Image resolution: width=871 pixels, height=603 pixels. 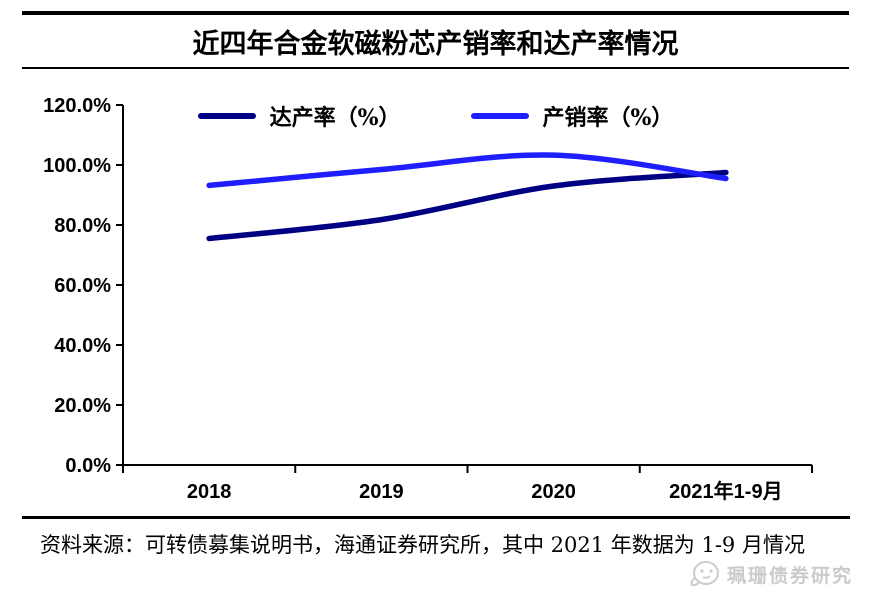 I want to click on watermark: 珮珊债券研究, so click(x=769, y=574).